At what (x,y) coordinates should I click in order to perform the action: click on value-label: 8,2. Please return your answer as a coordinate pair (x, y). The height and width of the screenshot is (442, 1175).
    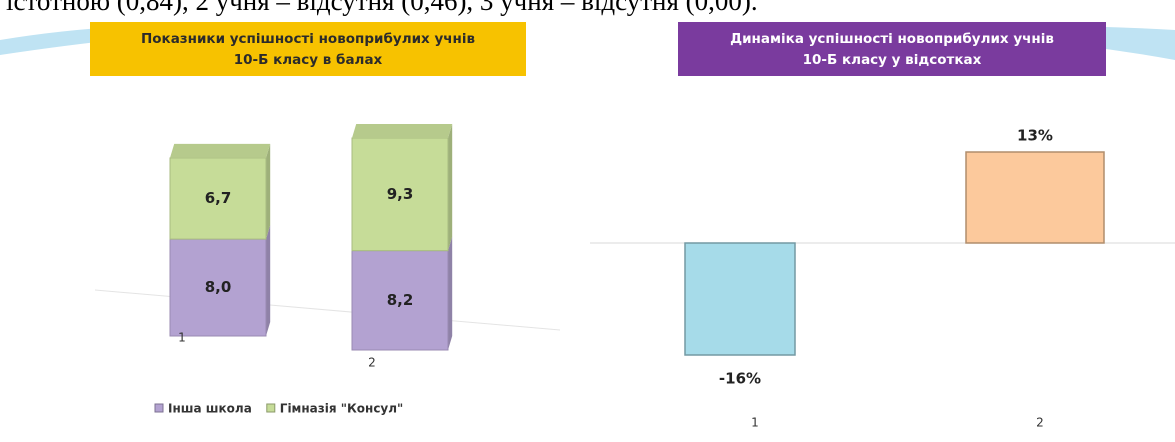
    Looking at the image, I should click on (400, 300).